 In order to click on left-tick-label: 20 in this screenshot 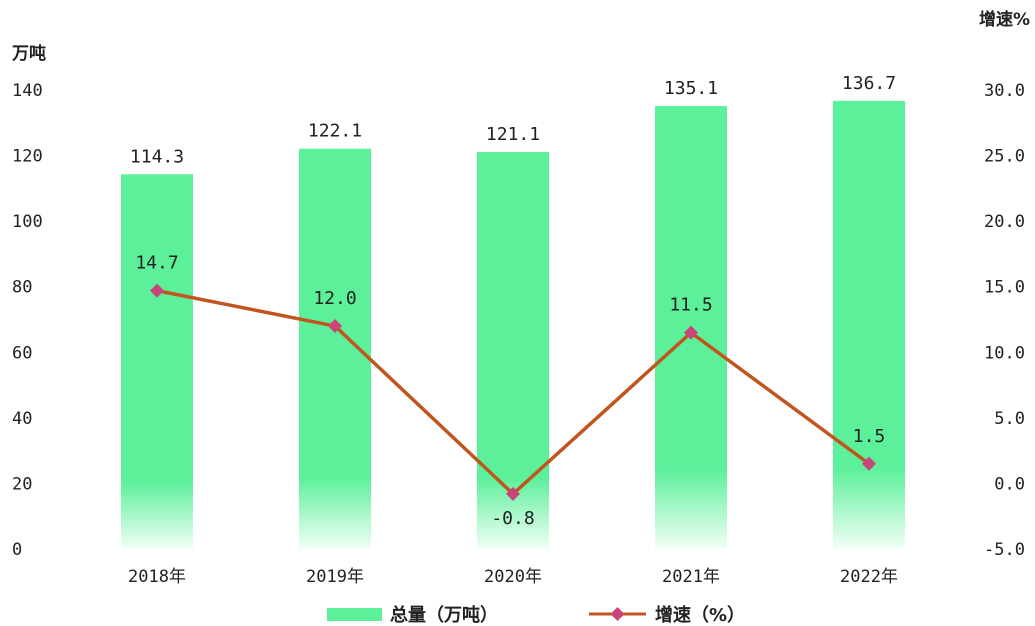, I will do `click(22, 484)`.